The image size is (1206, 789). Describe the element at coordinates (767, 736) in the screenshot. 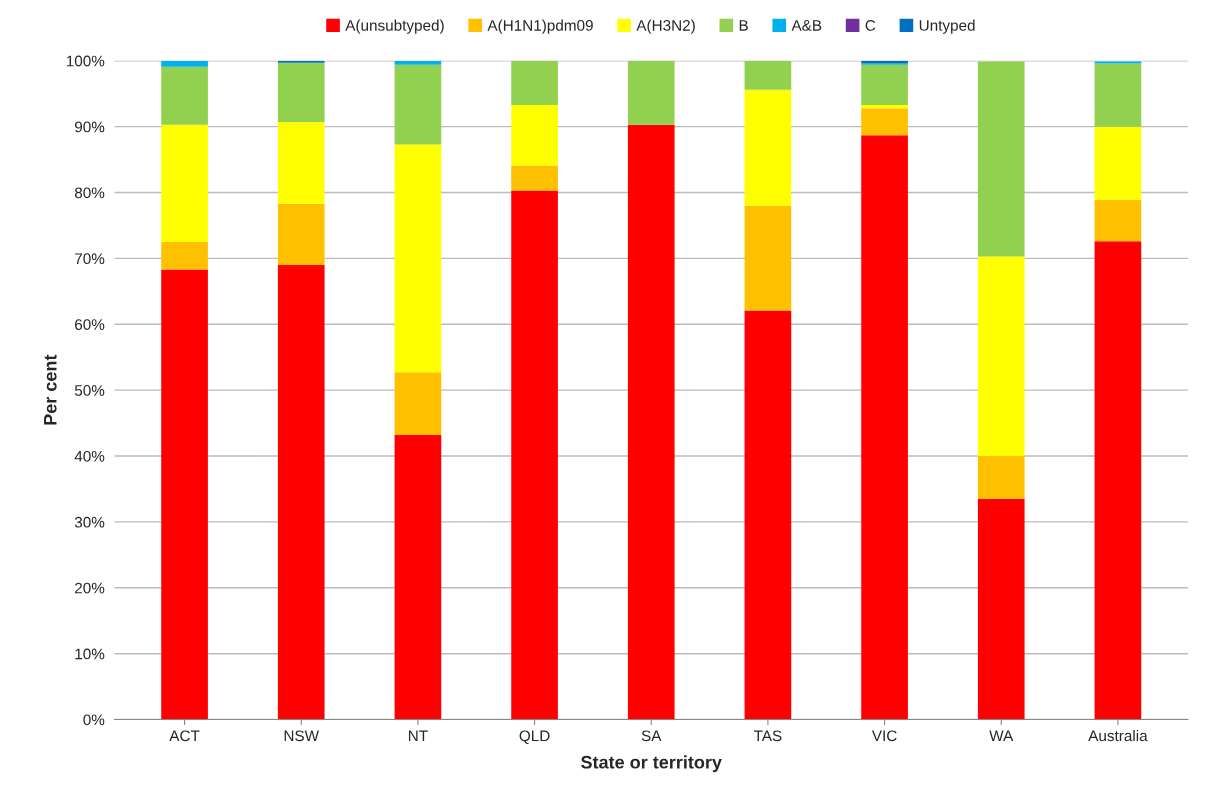

I see `x-tick-label: TAS` at that location.